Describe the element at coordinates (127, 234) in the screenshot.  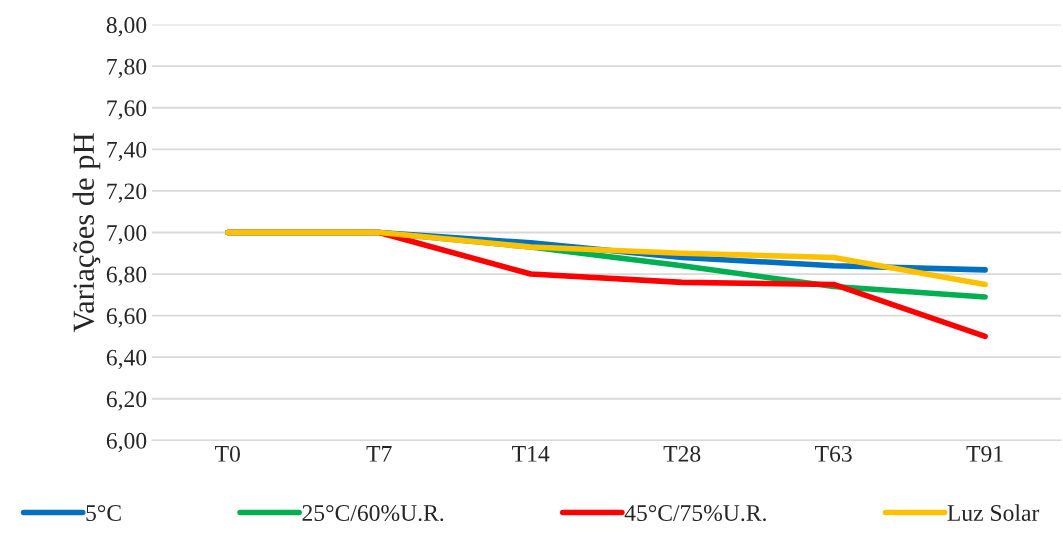
I see `y-tick-label: 7,00` at that location.